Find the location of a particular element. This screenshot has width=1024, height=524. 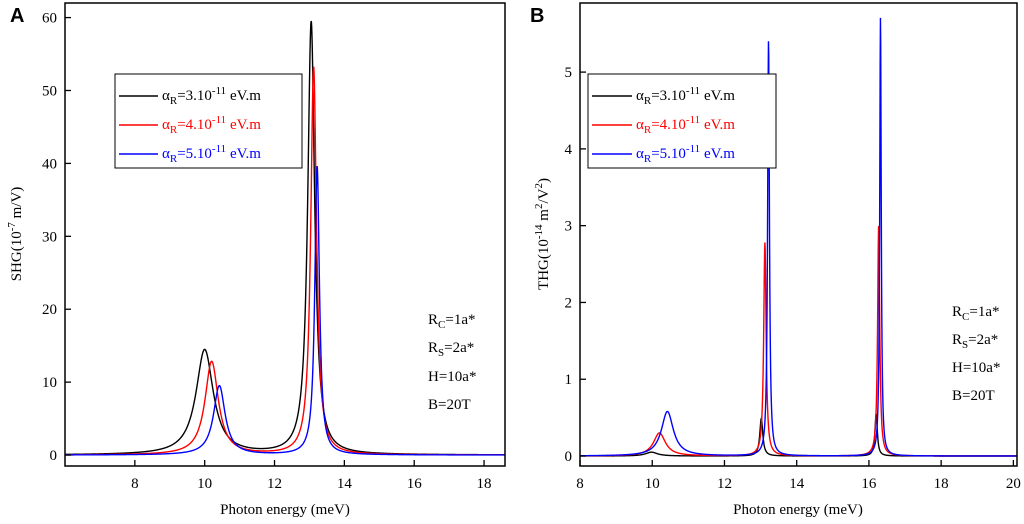

y-tick-label: 5 is located at coordinates (569, 73).